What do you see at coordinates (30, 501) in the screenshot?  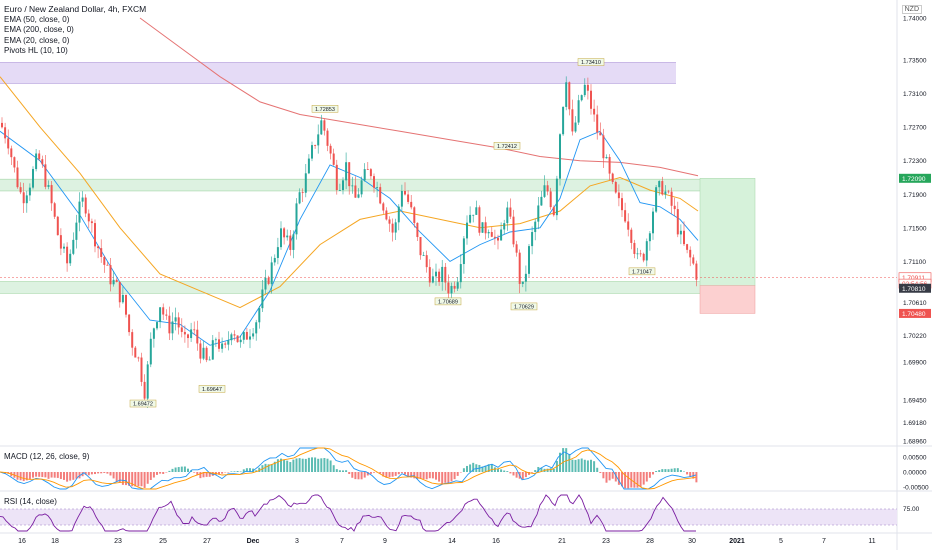 I see `rsi-pane-label: RSI (14, close)` at bounding box center [30, 501].